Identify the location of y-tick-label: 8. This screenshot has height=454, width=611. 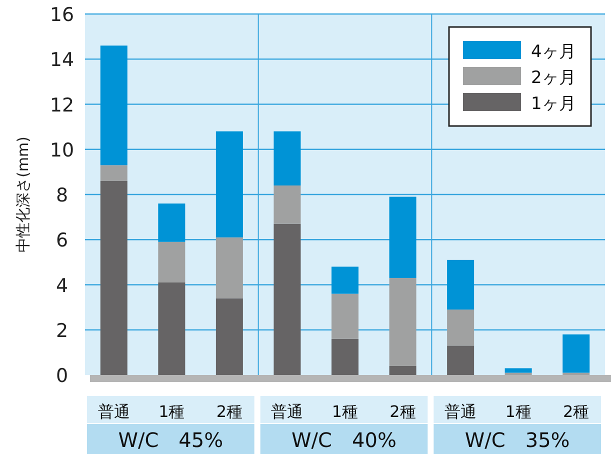
(62, 195).